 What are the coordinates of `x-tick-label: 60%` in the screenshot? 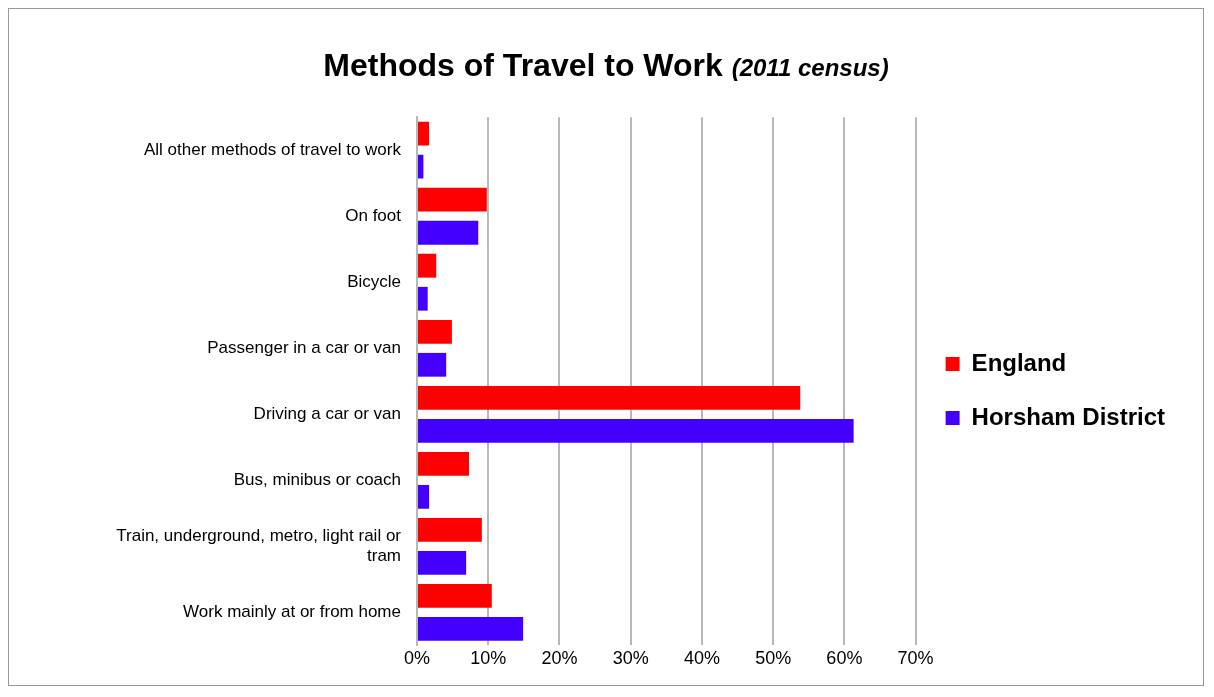 It's located at (844, 658).